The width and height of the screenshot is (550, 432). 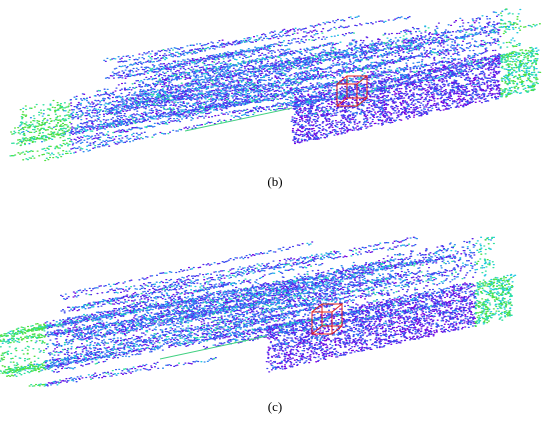 What do you see at coordinates (275, 406) in the screenshot?
I see `caption: (c)` at bounding box center [275, 406].